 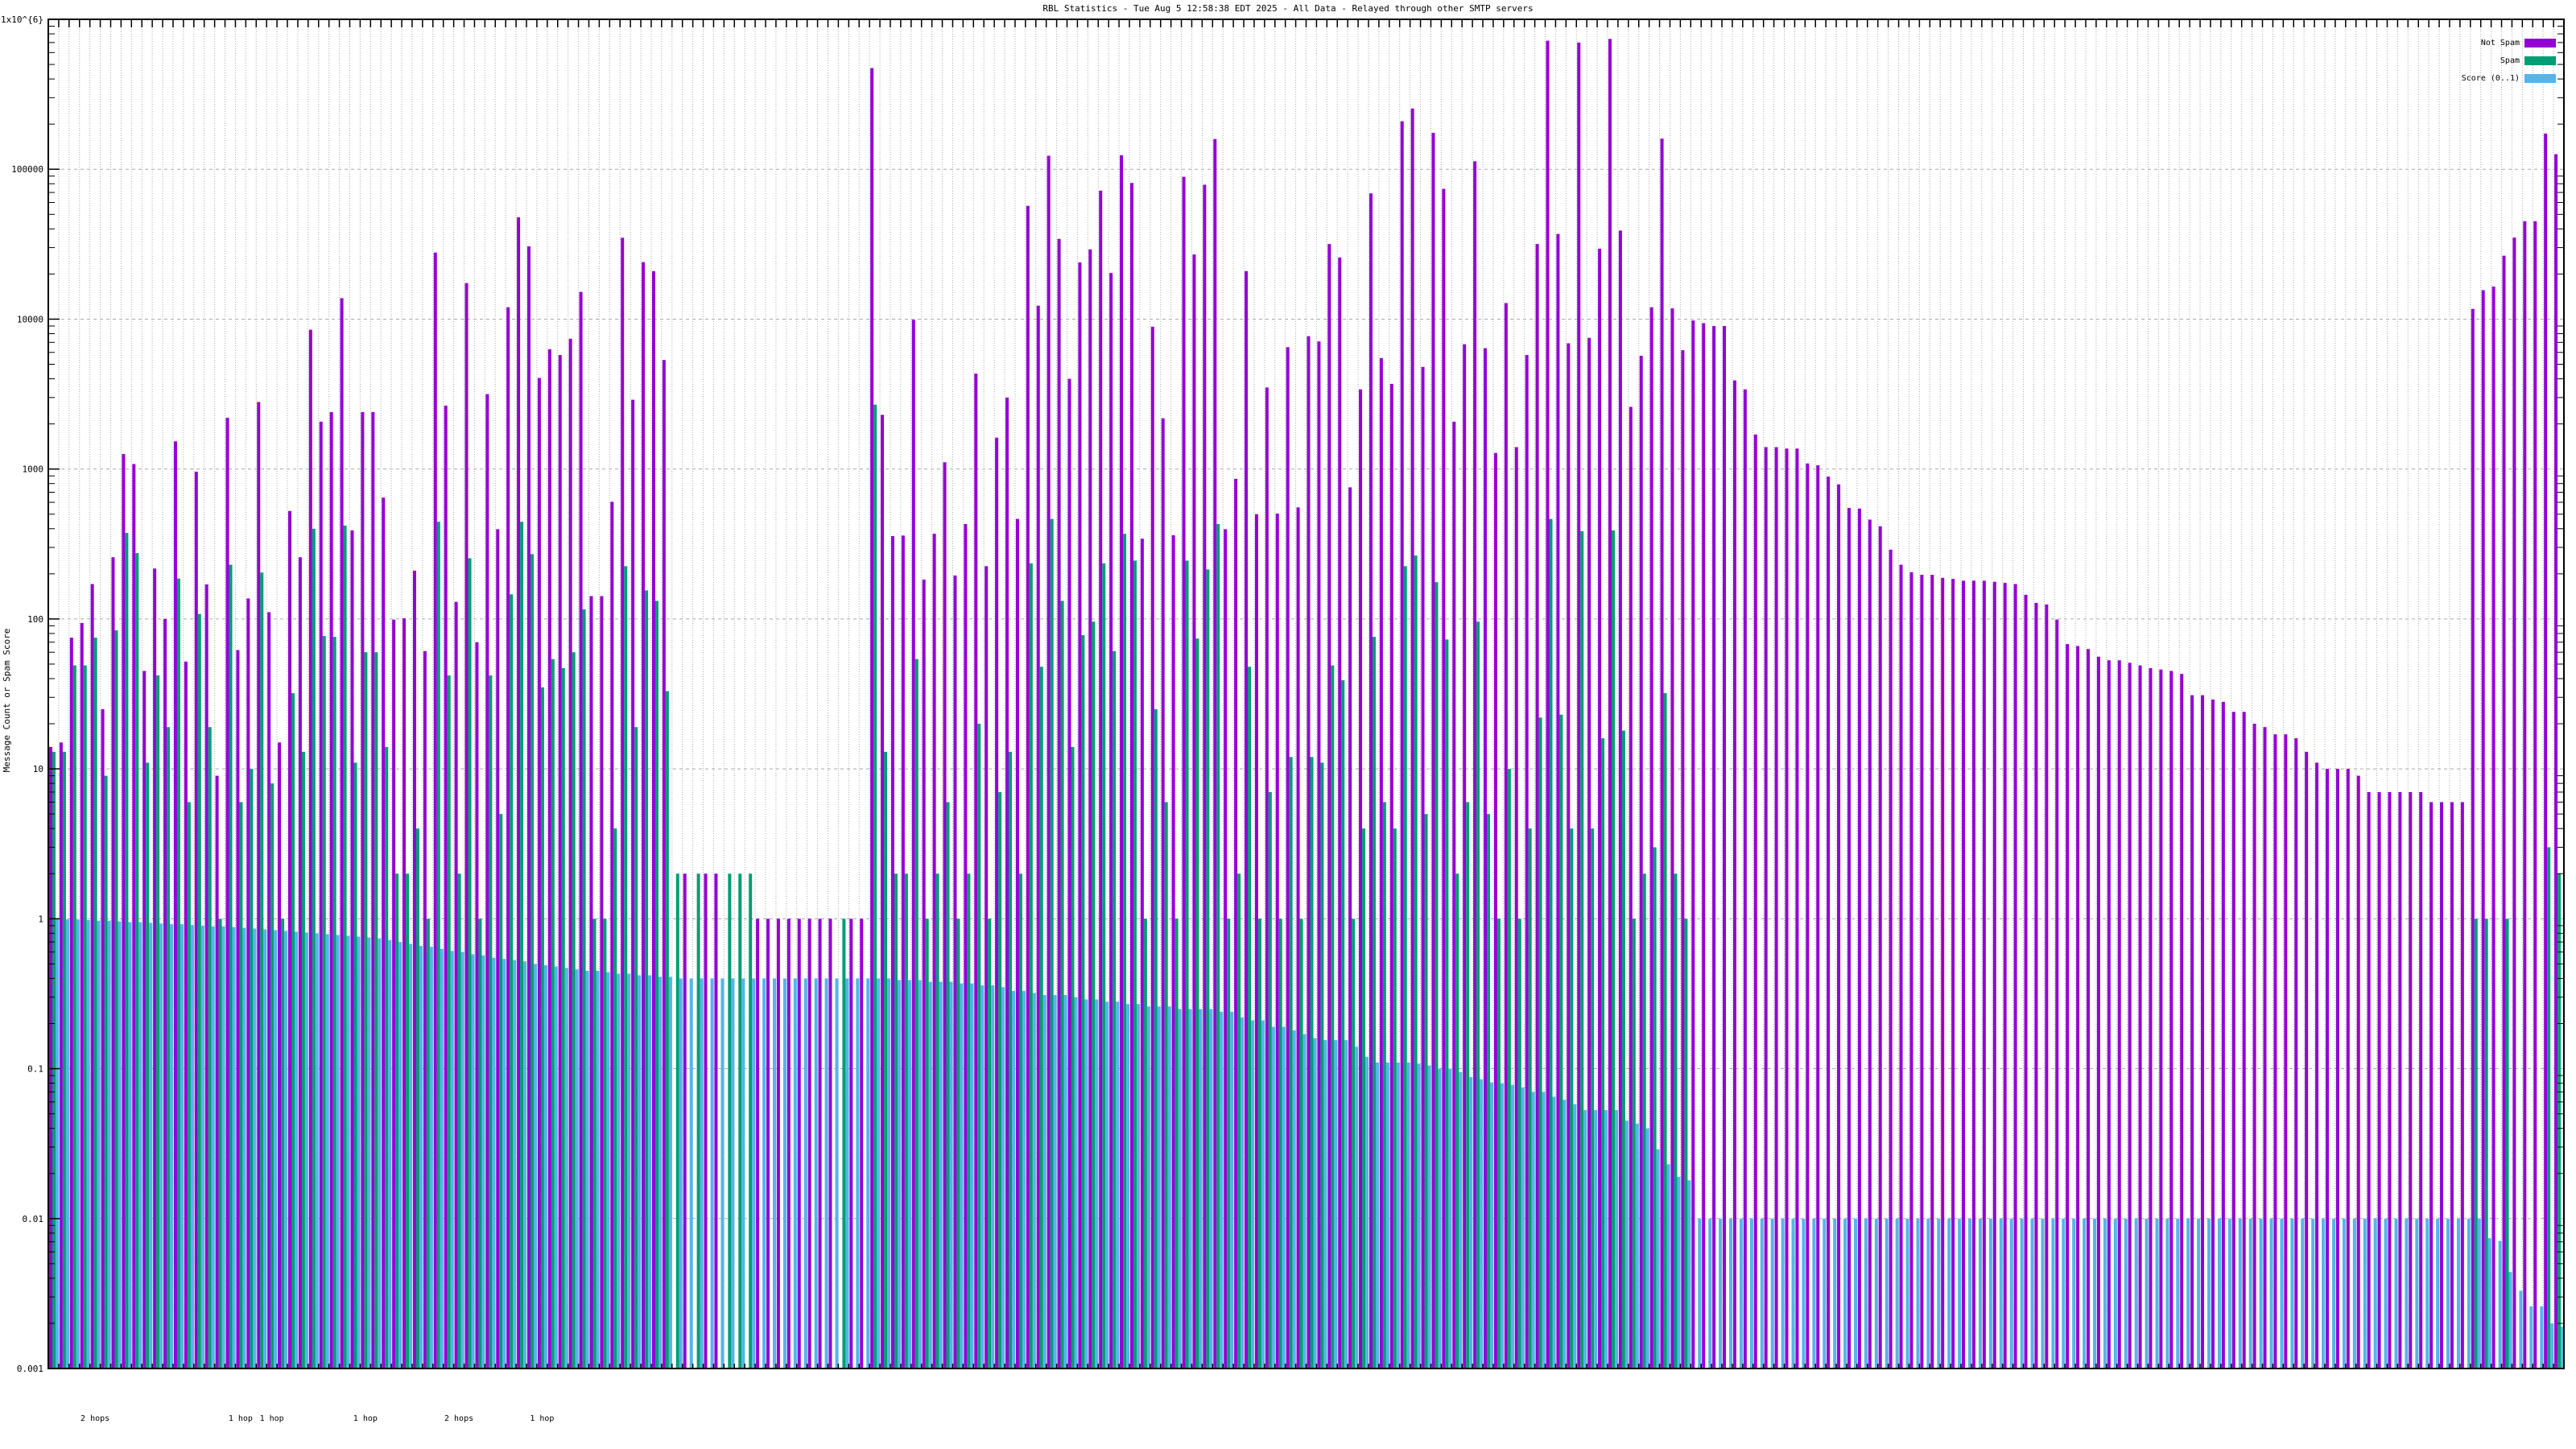 What do you see at coordinates (30, 1369) in the screenshot?
I see `y-tick-label: 0.001` at bounding box center [30, 1369].